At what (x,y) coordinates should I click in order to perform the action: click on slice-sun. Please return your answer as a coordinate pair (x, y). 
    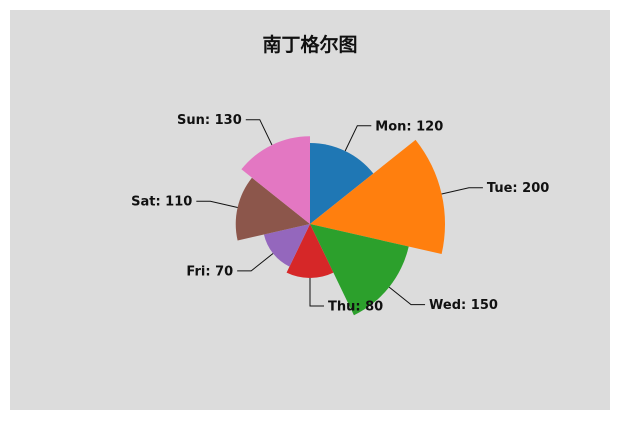
    Looking at the image, I should click on (275, 180).